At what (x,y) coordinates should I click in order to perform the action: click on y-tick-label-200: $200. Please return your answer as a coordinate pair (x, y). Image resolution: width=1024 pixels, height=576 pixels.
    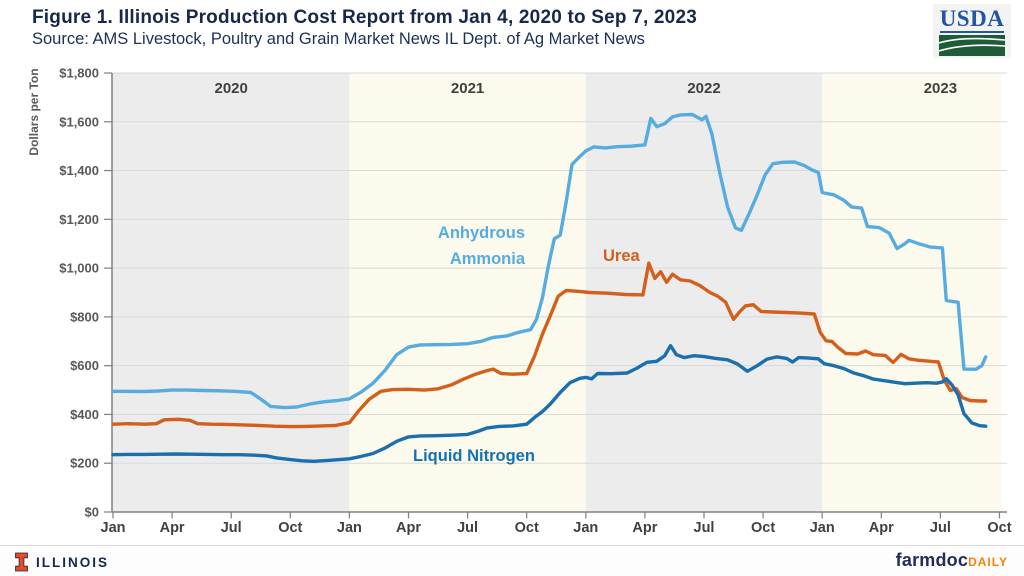
    Looking at the image, I should click on (84, 463).